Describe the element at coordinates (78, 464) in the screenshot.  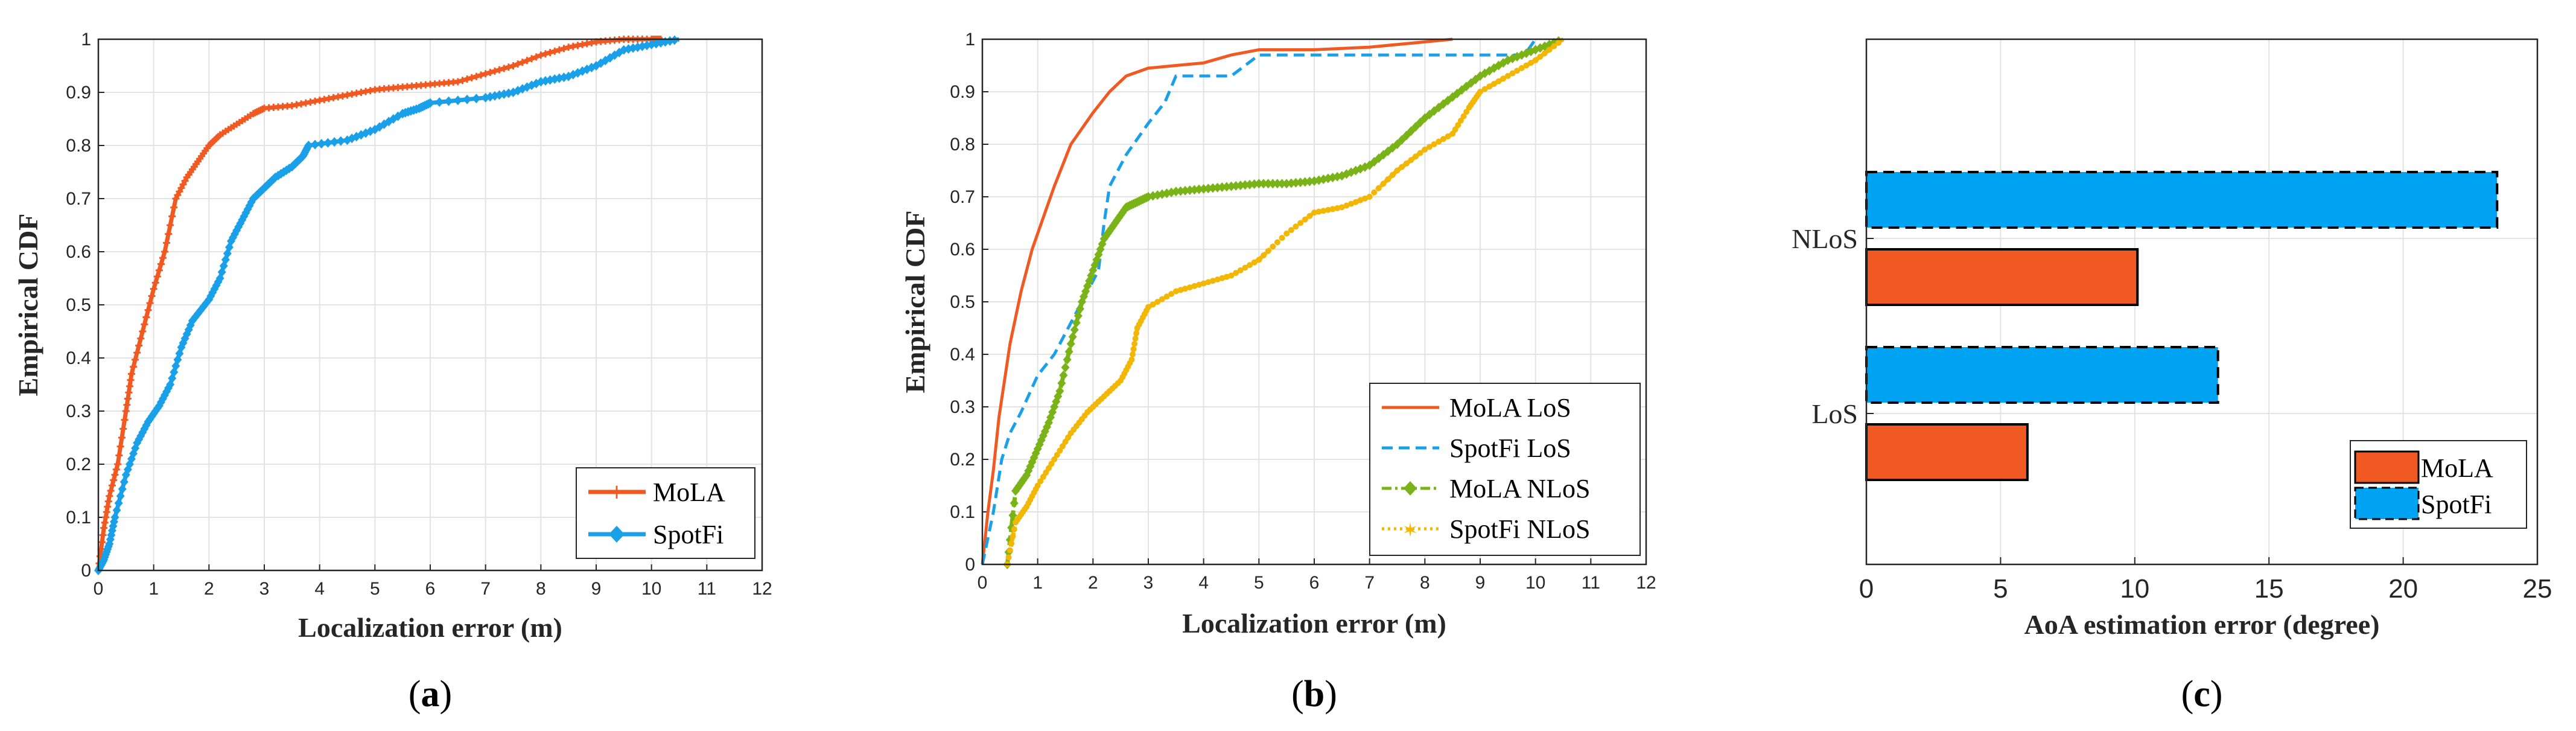
I see `y-tick-label: 0.2` at that location.